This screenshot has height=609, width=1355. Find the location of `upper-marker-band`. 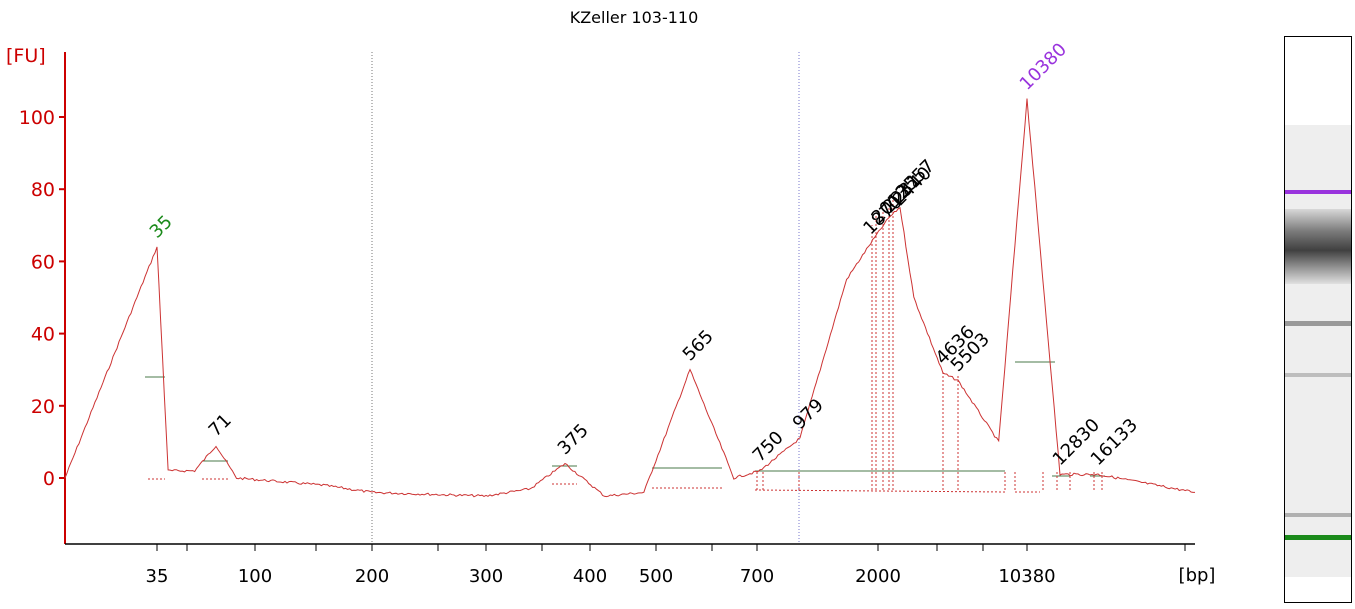

upper-marker-band is located at coordinates (1318, 192).